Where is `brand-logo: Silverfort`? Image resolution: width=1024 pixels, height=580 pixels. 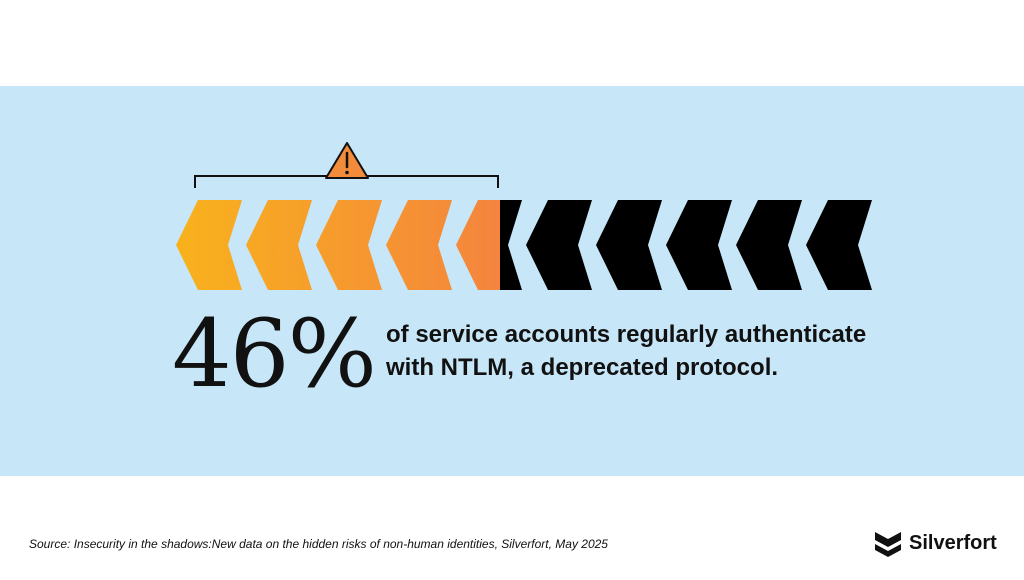
brand-logo: Silverfort is located at coordinates (935, 543).